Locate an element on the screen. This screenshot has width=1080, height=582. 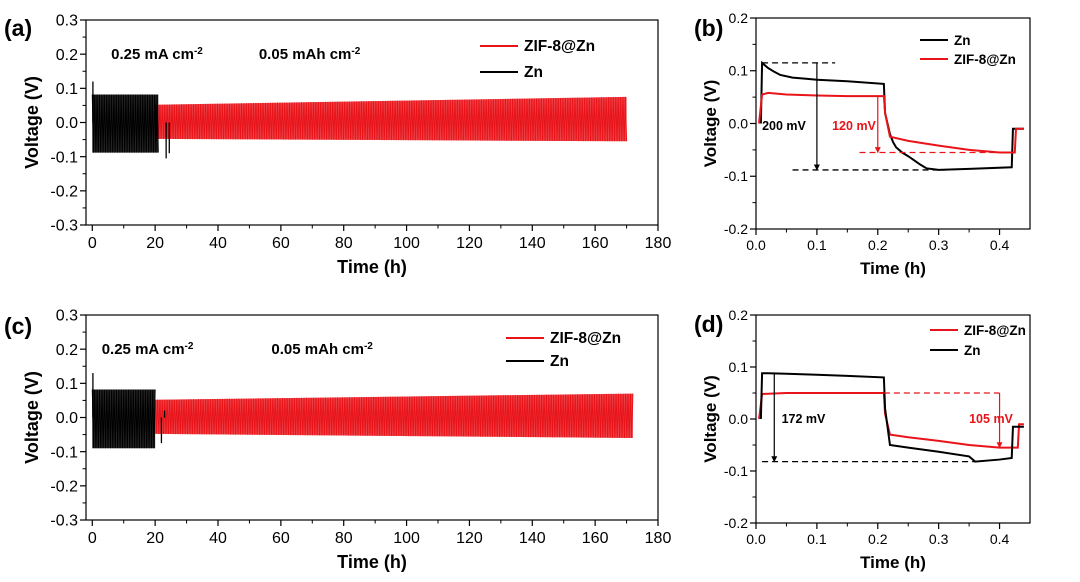
delta-v-annotation: 120 mV is located at coordinates (854, 126).